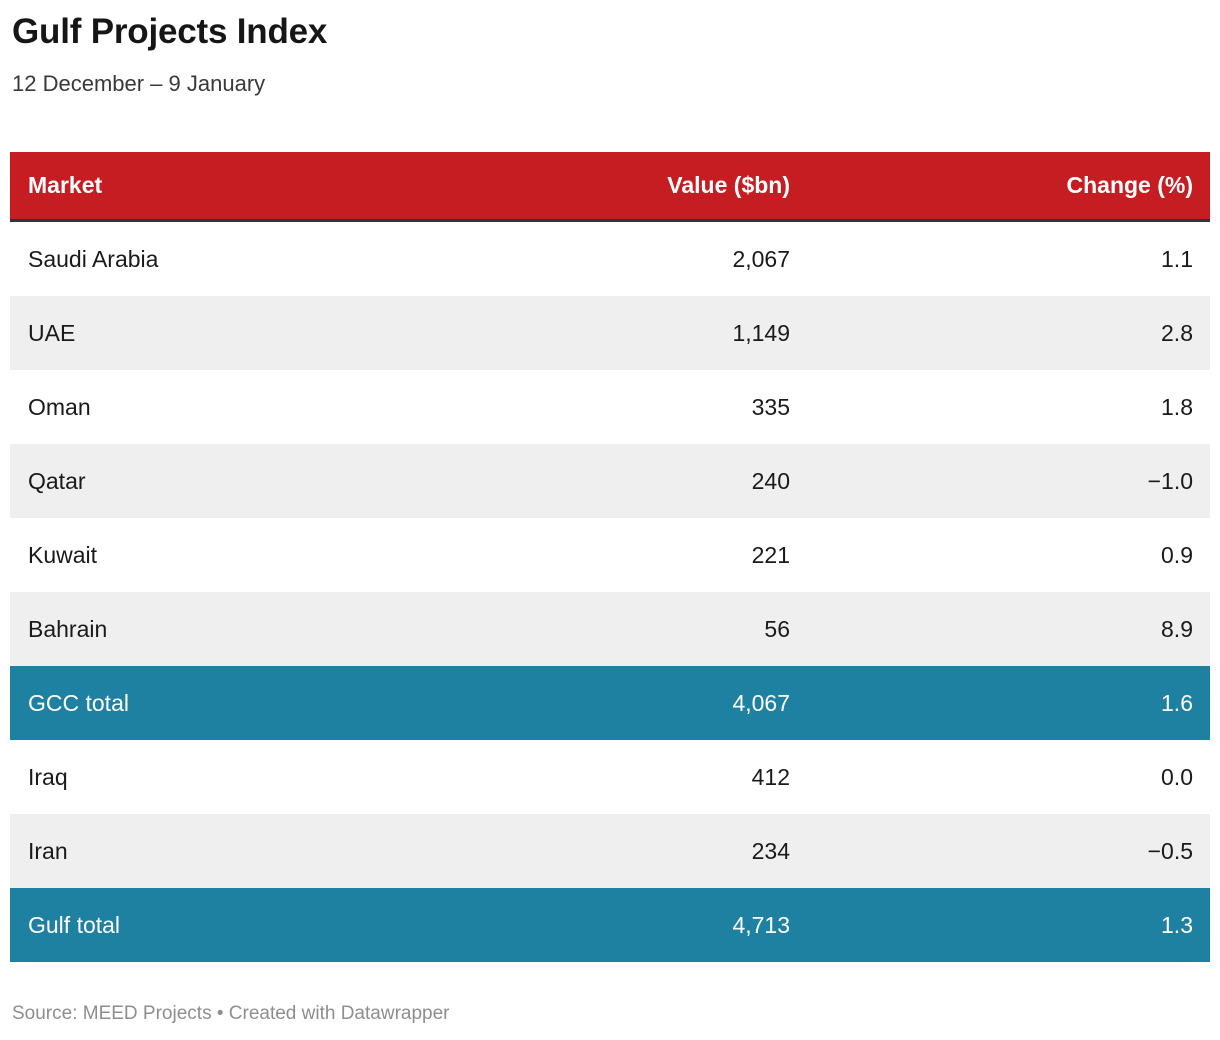 The height and width of the screenshot is (1040, 1220). I want to click on cell-change: 1.3, so click(1177, 924).